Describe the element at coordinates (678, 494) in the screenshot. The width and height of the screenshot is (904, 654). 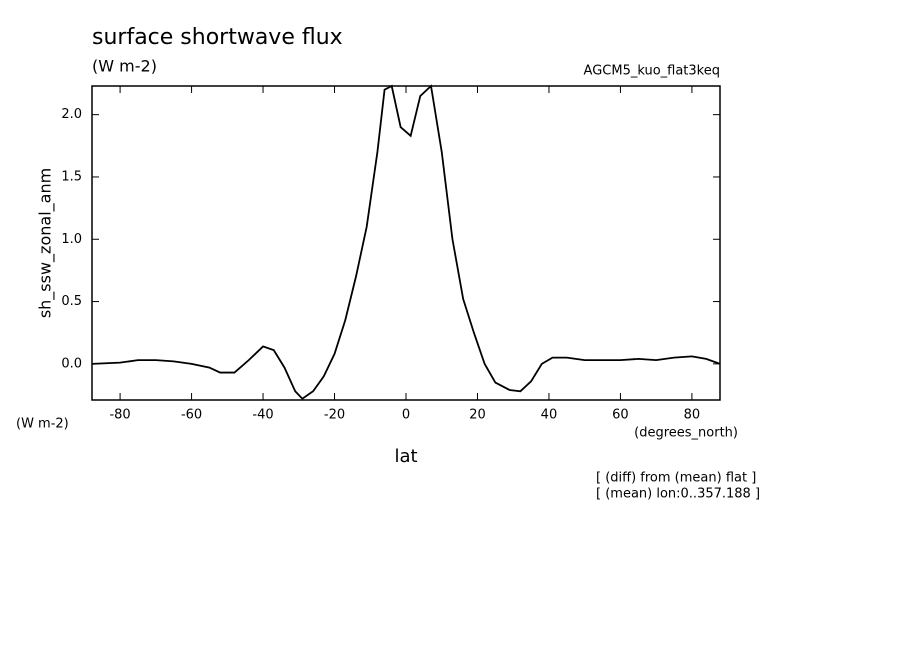
I see `note: [ (mean) lon:0..357.188 ]` at that location.